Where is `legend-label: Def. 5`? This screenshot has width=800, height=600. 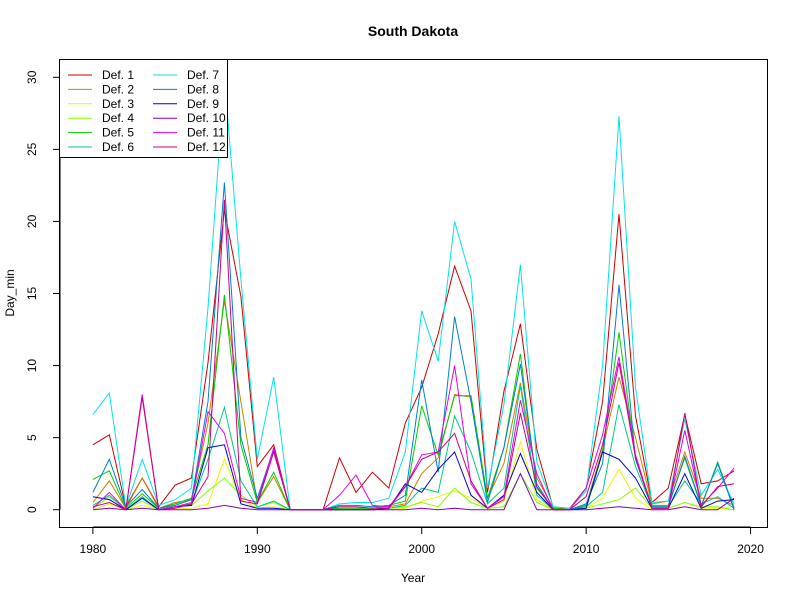
legend-label: Def. 5 is located at coordinates (118, 133).